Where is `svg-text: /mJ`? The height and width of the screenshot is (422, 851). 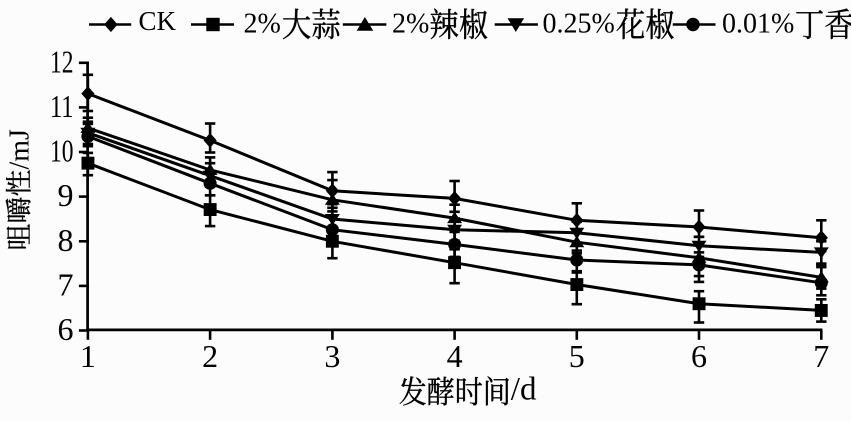 svg-text: /mJ is located at coordinates (20, 149).